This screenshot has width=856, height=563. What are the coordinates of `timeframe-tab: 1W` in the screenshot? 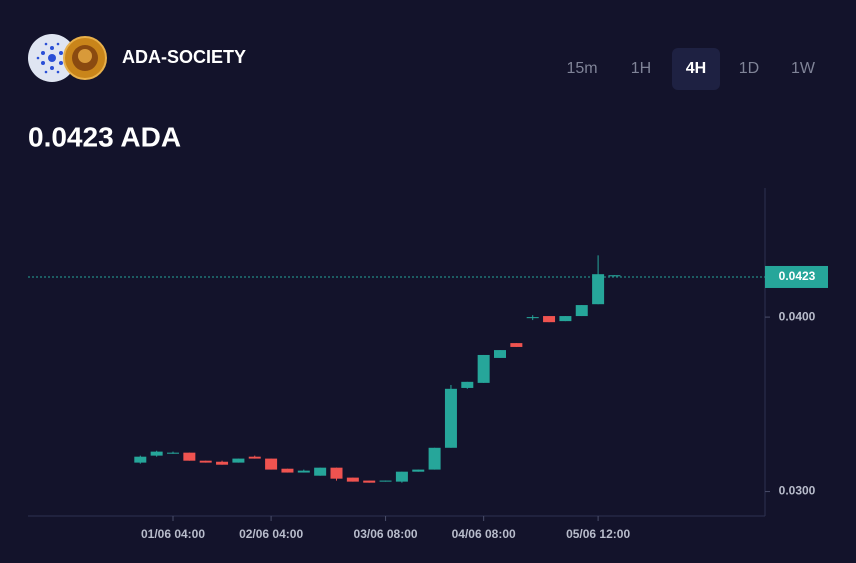 It's located at (803, 68).